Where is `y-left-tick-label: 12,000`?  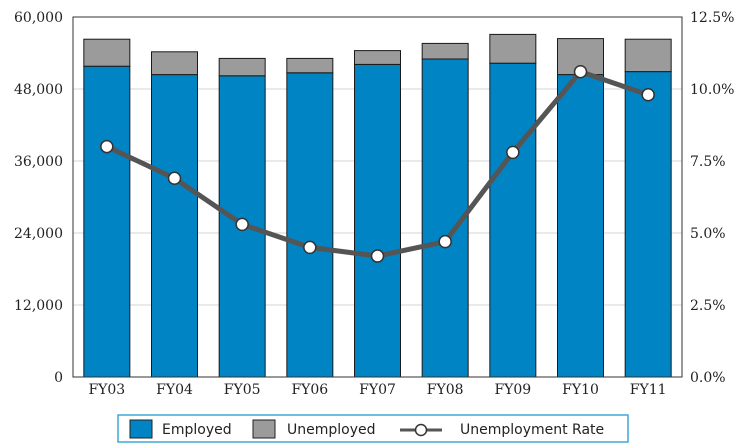 y-left-tick-label: 12,000 is located at coordinates (38, 306).